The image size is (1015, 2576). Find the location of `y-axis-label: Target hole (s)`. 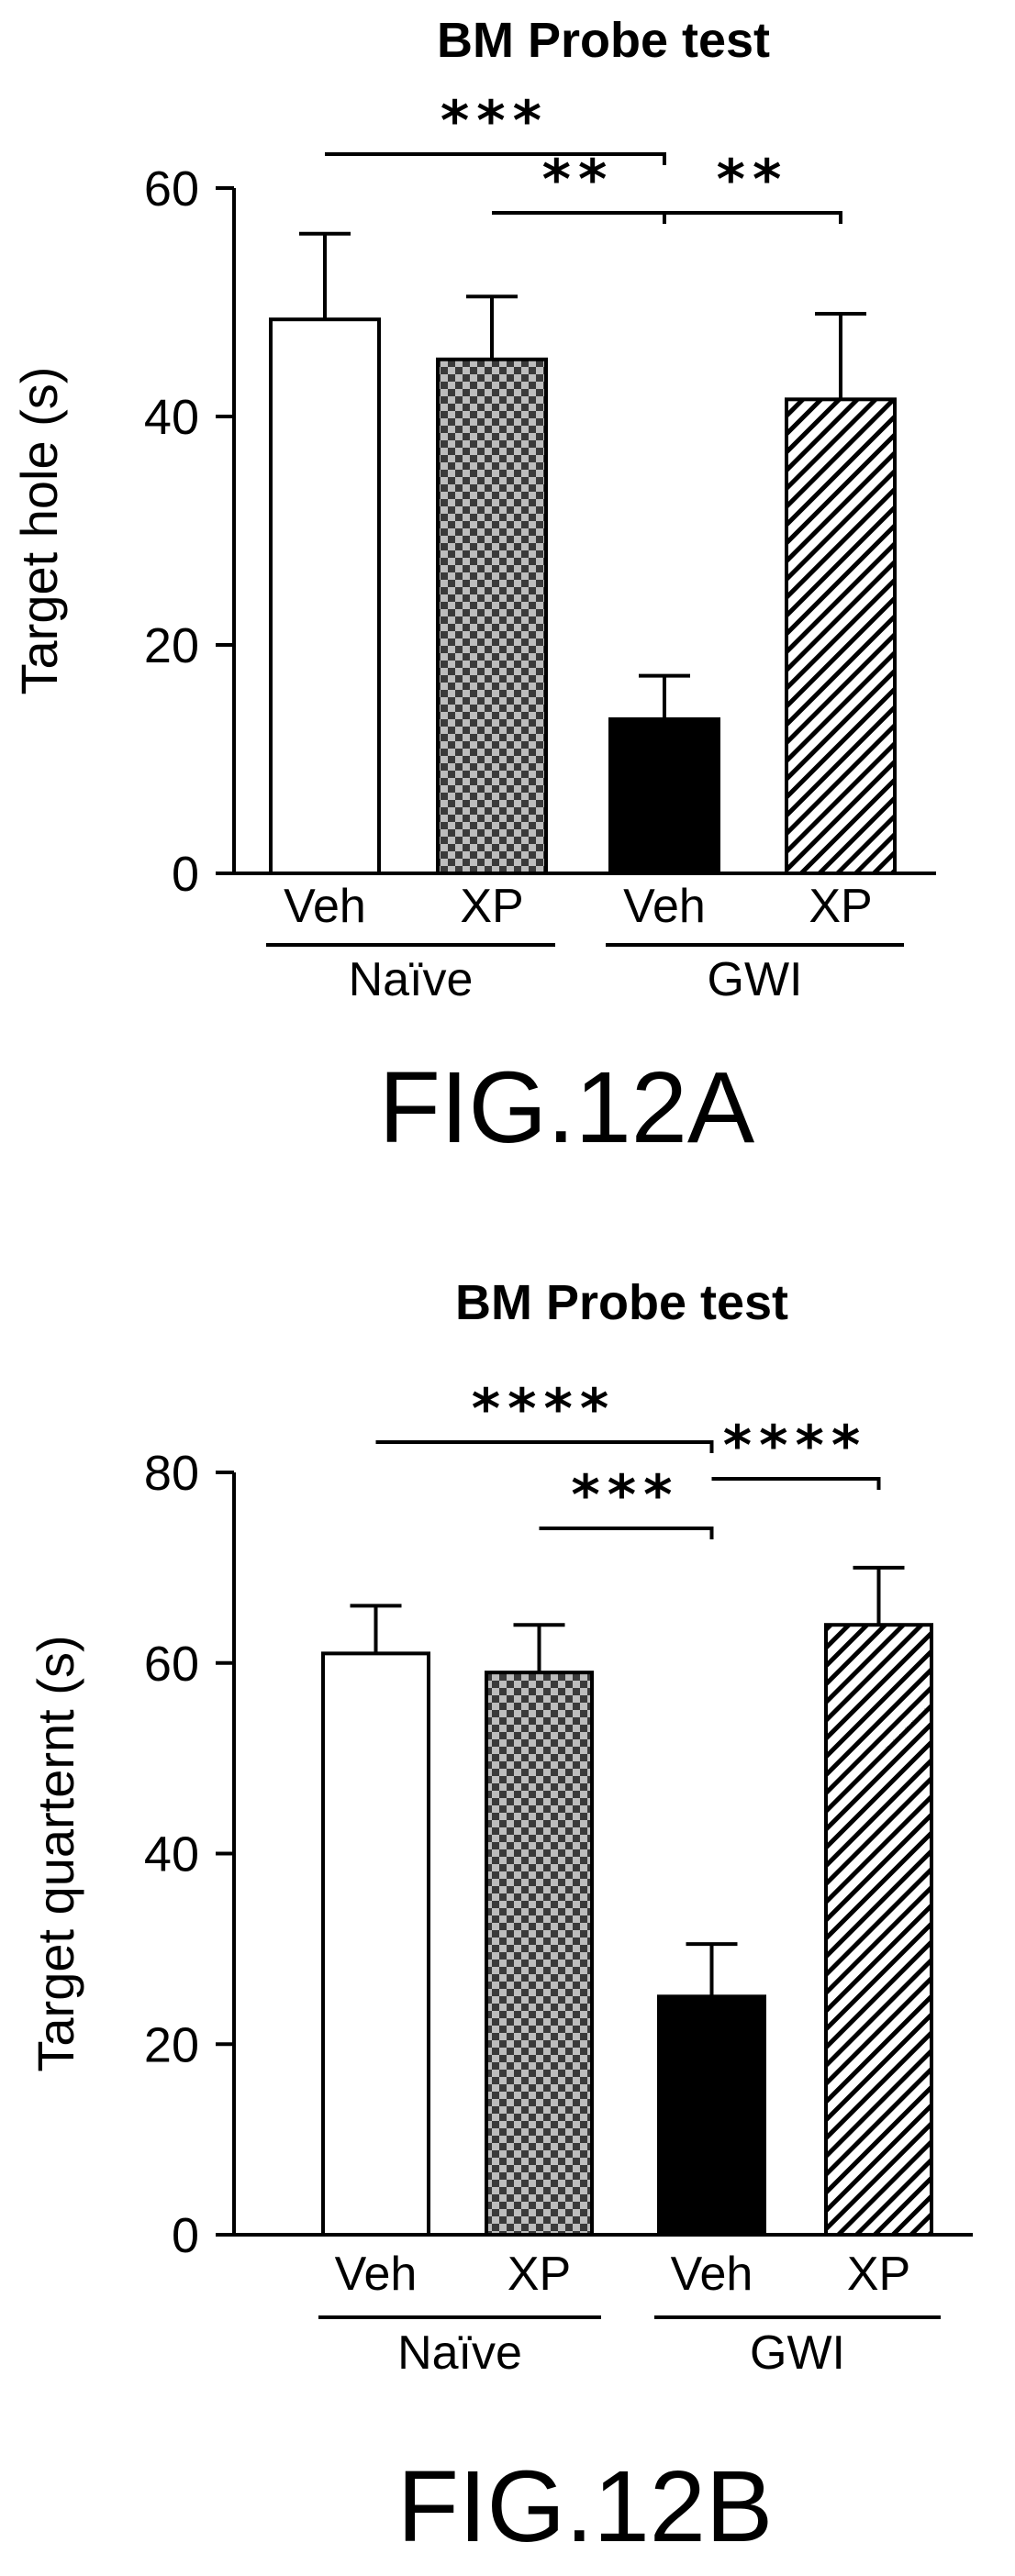

y-axis-label: Target hole (s) is located at coordinates (39, 531).